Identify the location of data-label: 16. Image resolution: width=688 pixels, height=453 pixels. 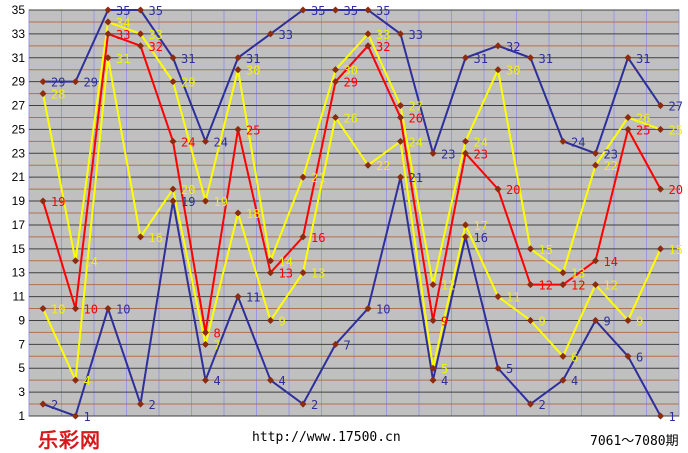
(481, 238).